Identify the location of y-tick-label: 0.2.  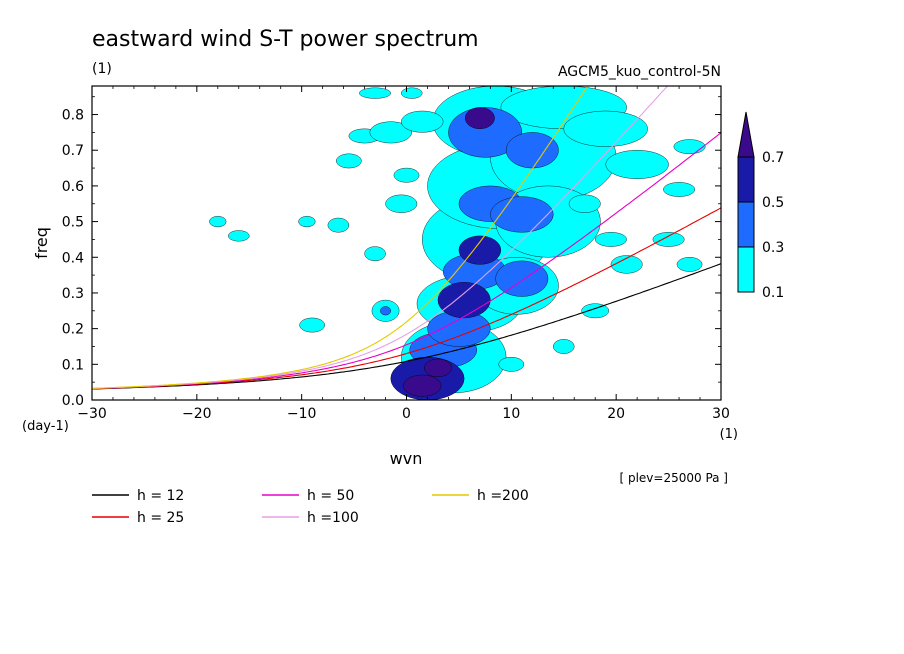
(73, 330).